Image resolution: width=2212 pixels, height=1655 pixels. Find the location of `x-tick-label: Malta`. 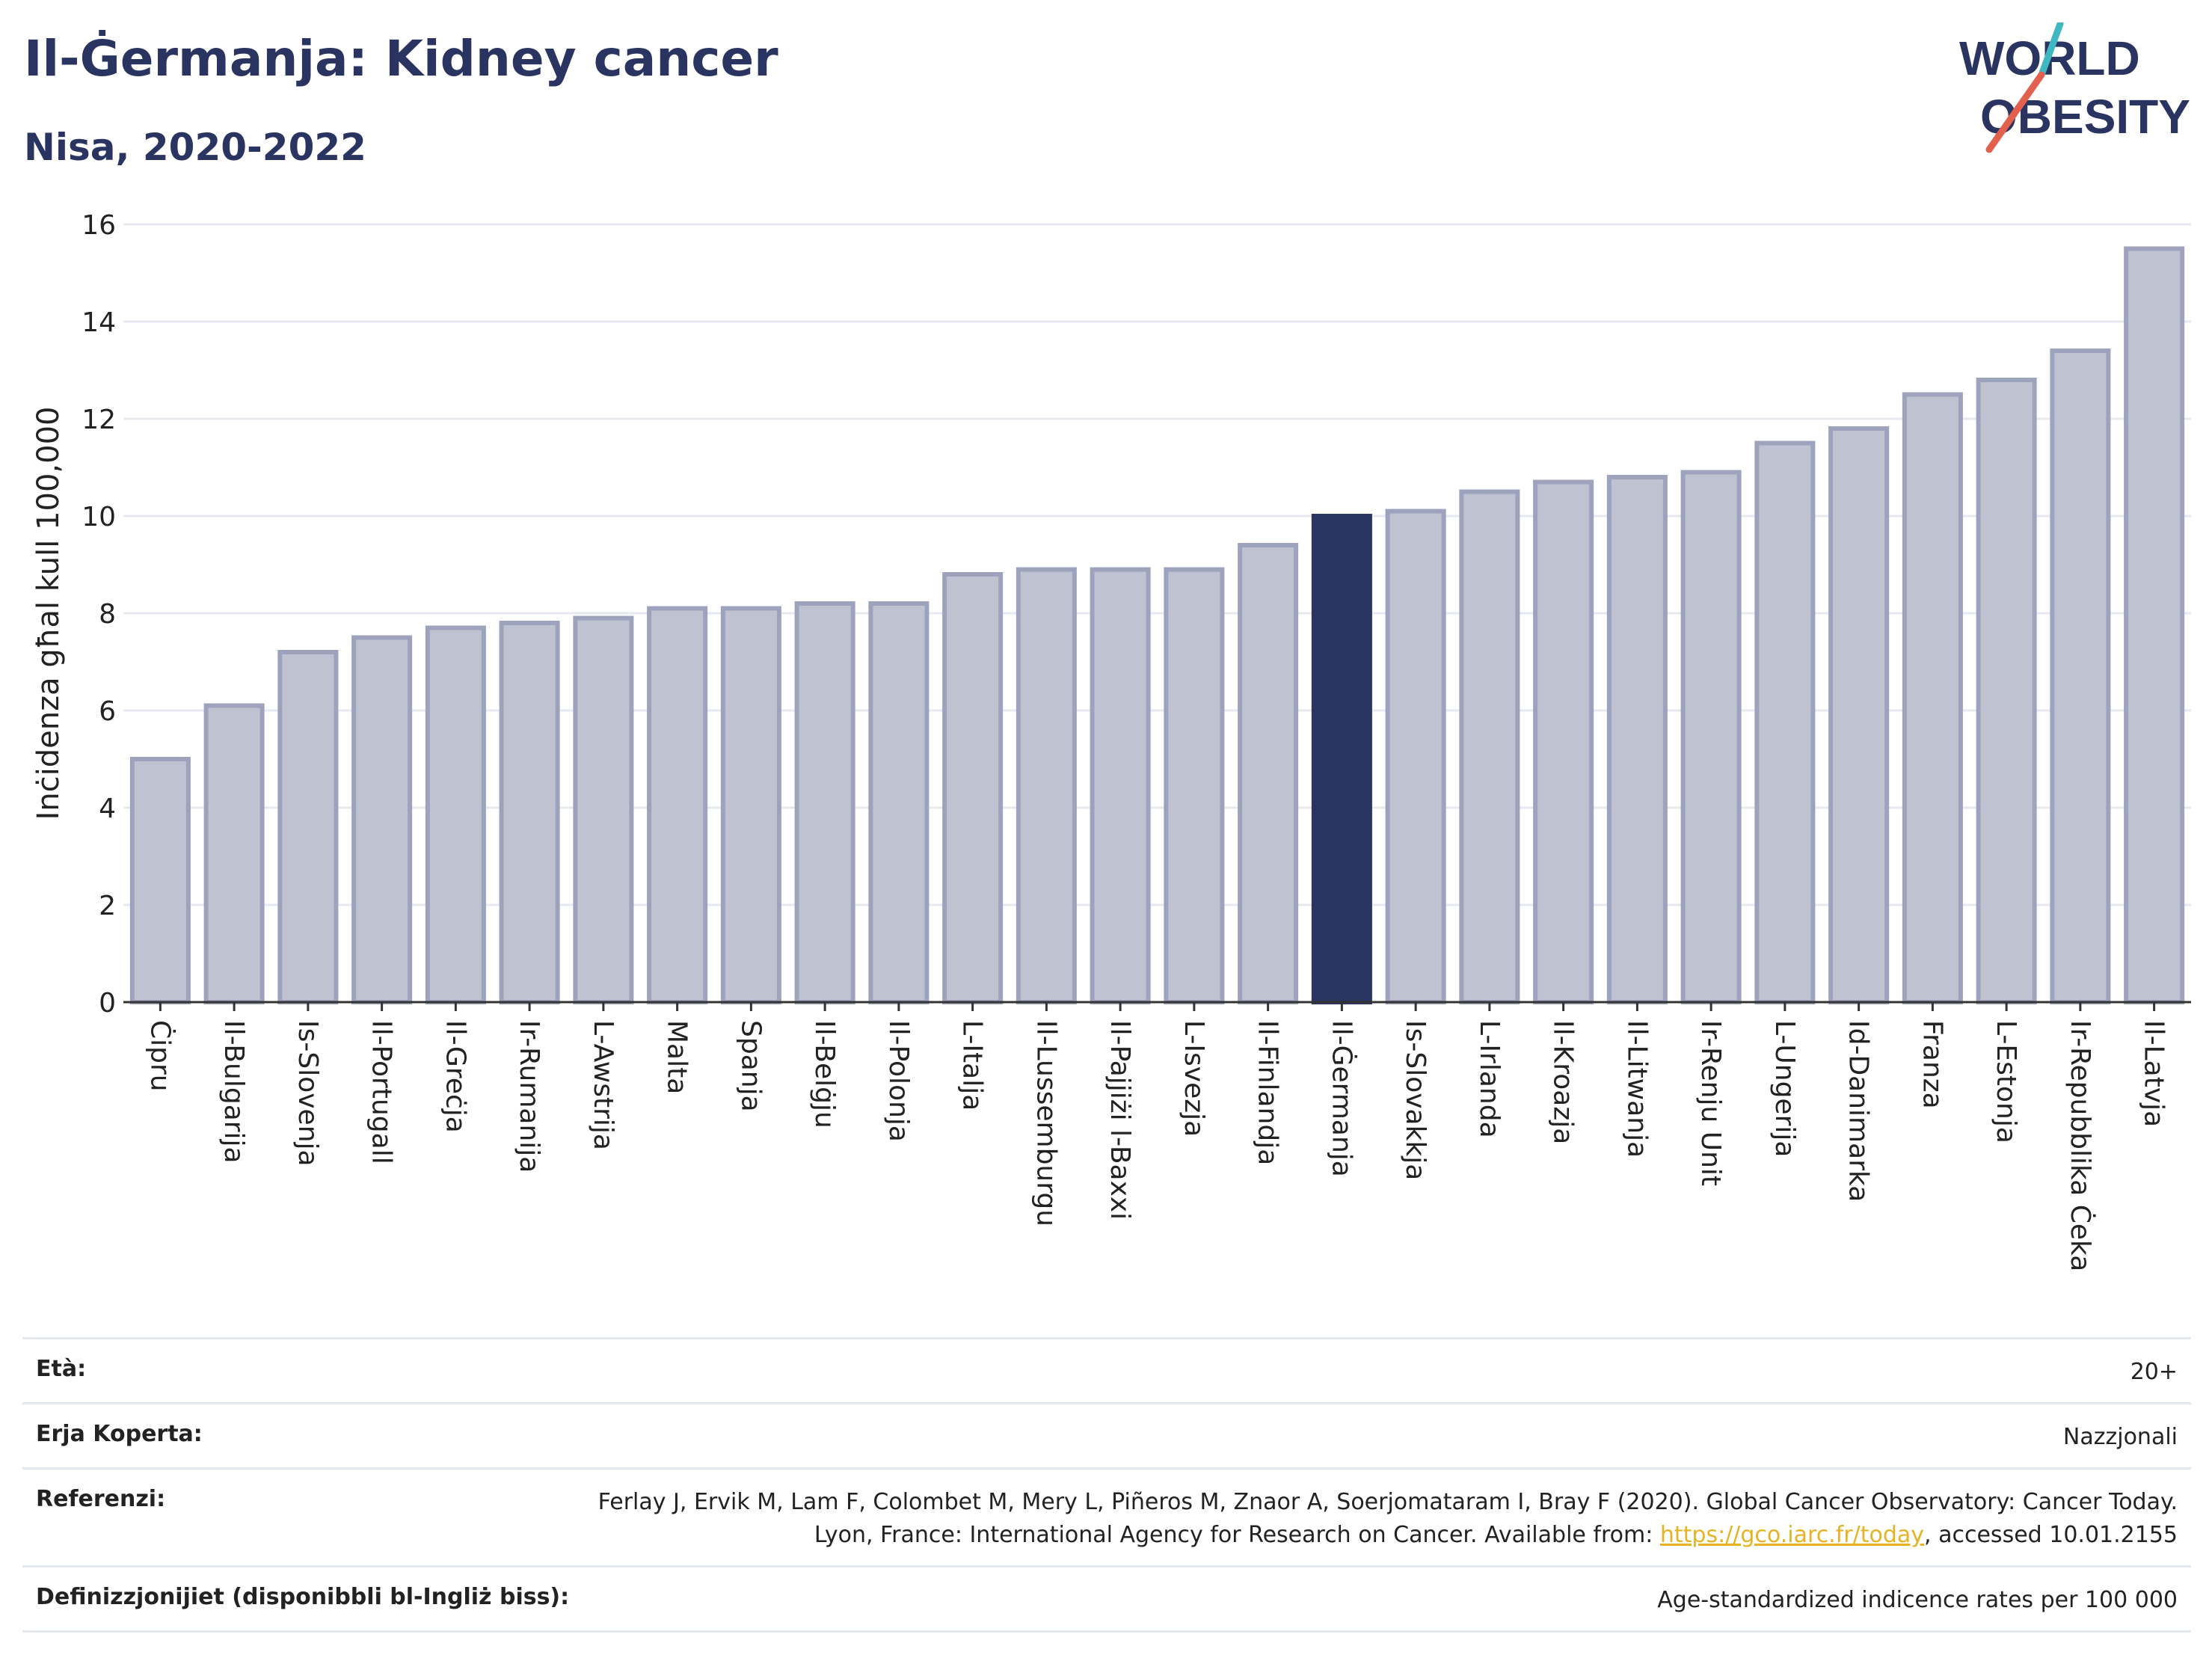

x-tick-label: Malta is located at coordinates (677, 1057).